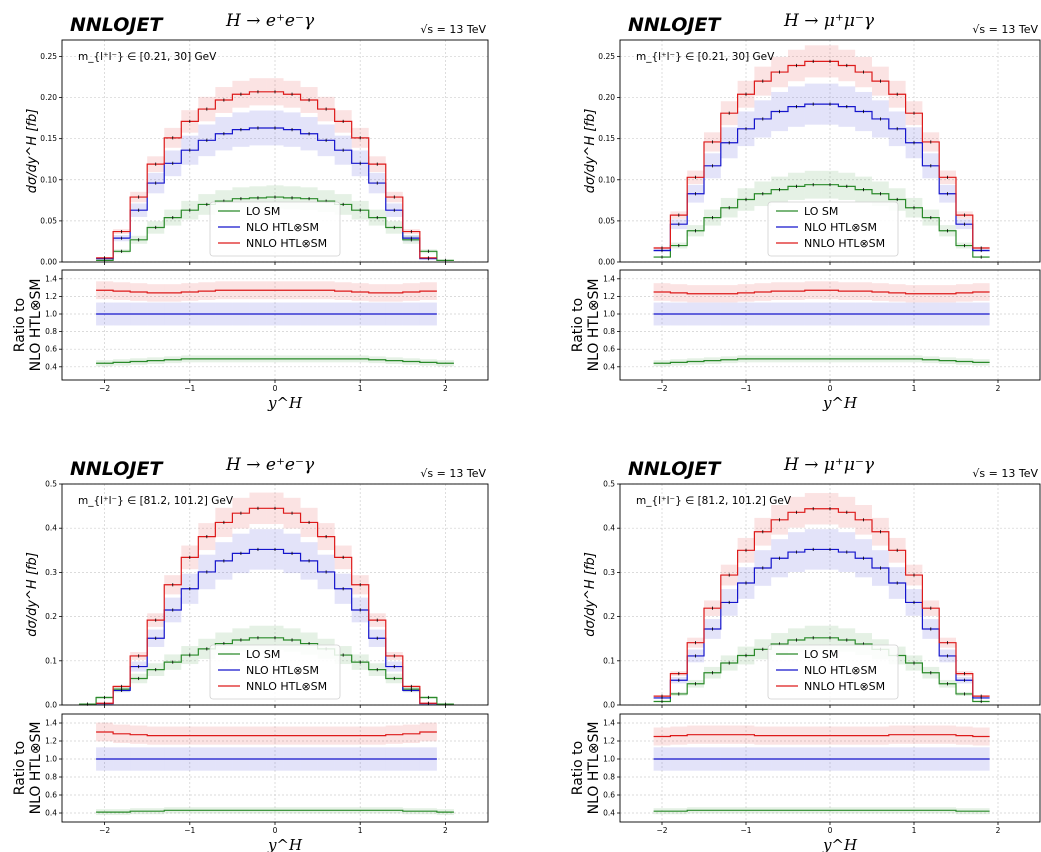 Image resolution: width=1041 pixels, height=852 pixels. What do you see at coordinates (705, 57) in the screenshot?
I see `cut-label: m_{l⁺l⁻} ∈ [0.21, 30] GeV` at bounding box center [705, 57].